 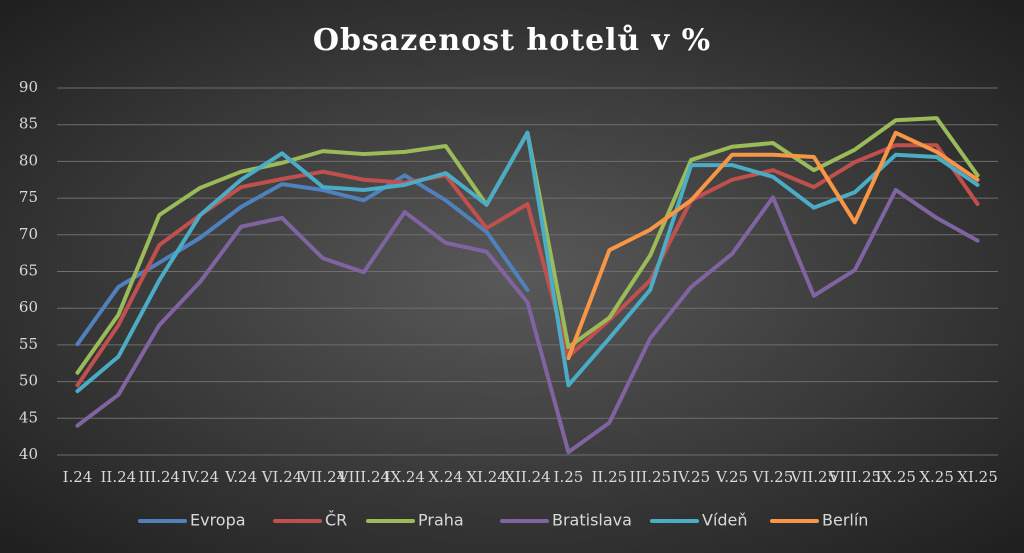 What do you see at coordinates (569, 477) in the screenshot?
I see `x-tick-label: I.25` at bounding box center [569, 477].